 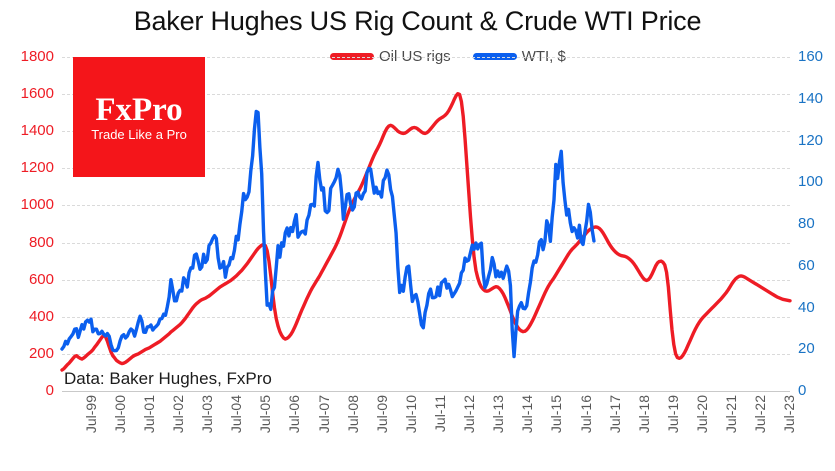 What do you see at coordinates (672, 414) in the screenshot?
I see `x-tick-jul-19: Jul-19` at bounding box center [672, 414].